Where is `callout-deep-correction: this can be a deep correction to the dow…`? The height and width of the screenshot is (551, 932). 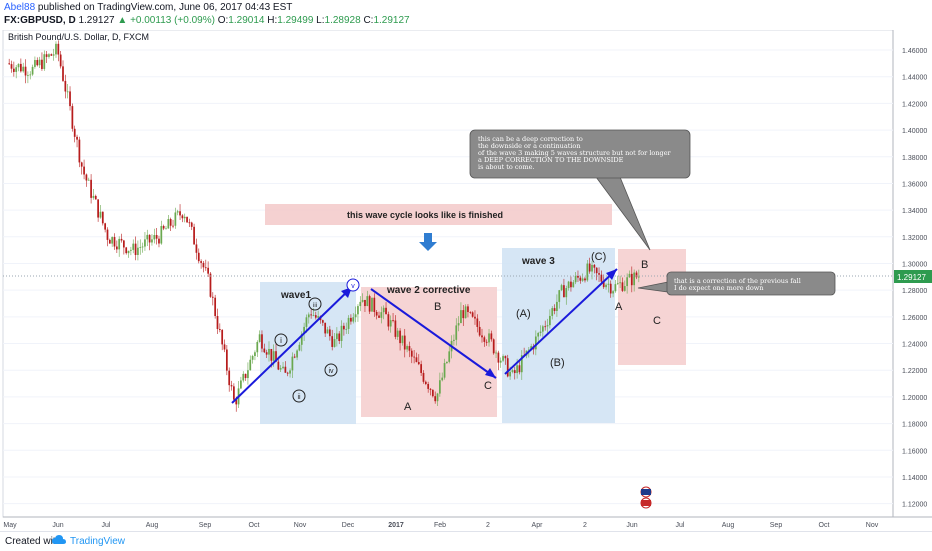 callout-deep-correction: this can be a deep correction to the dow… is located at coordinates (580, 190).